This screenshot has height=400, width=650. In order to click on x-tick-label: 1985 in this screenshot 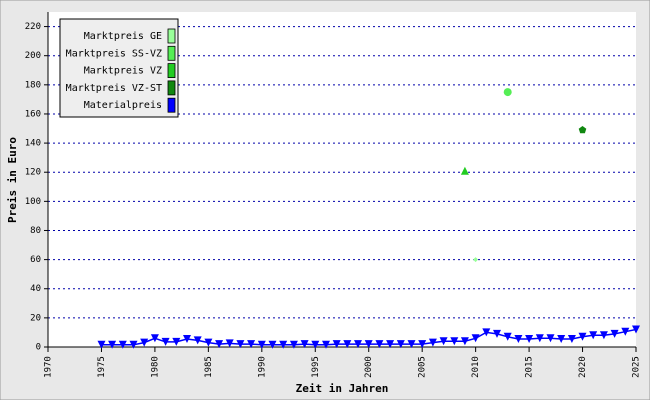, I will do `click(209, 367)`.